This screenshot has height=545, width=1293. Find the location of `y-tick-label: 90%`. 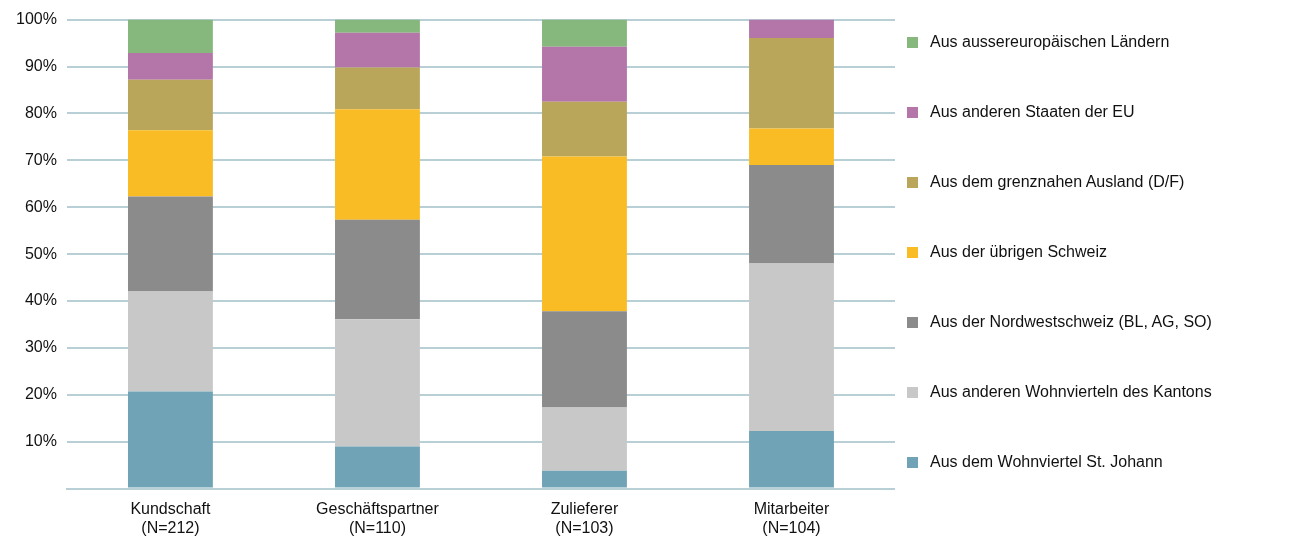

y-tick-label: 90% is located at coordinates (40, 65).